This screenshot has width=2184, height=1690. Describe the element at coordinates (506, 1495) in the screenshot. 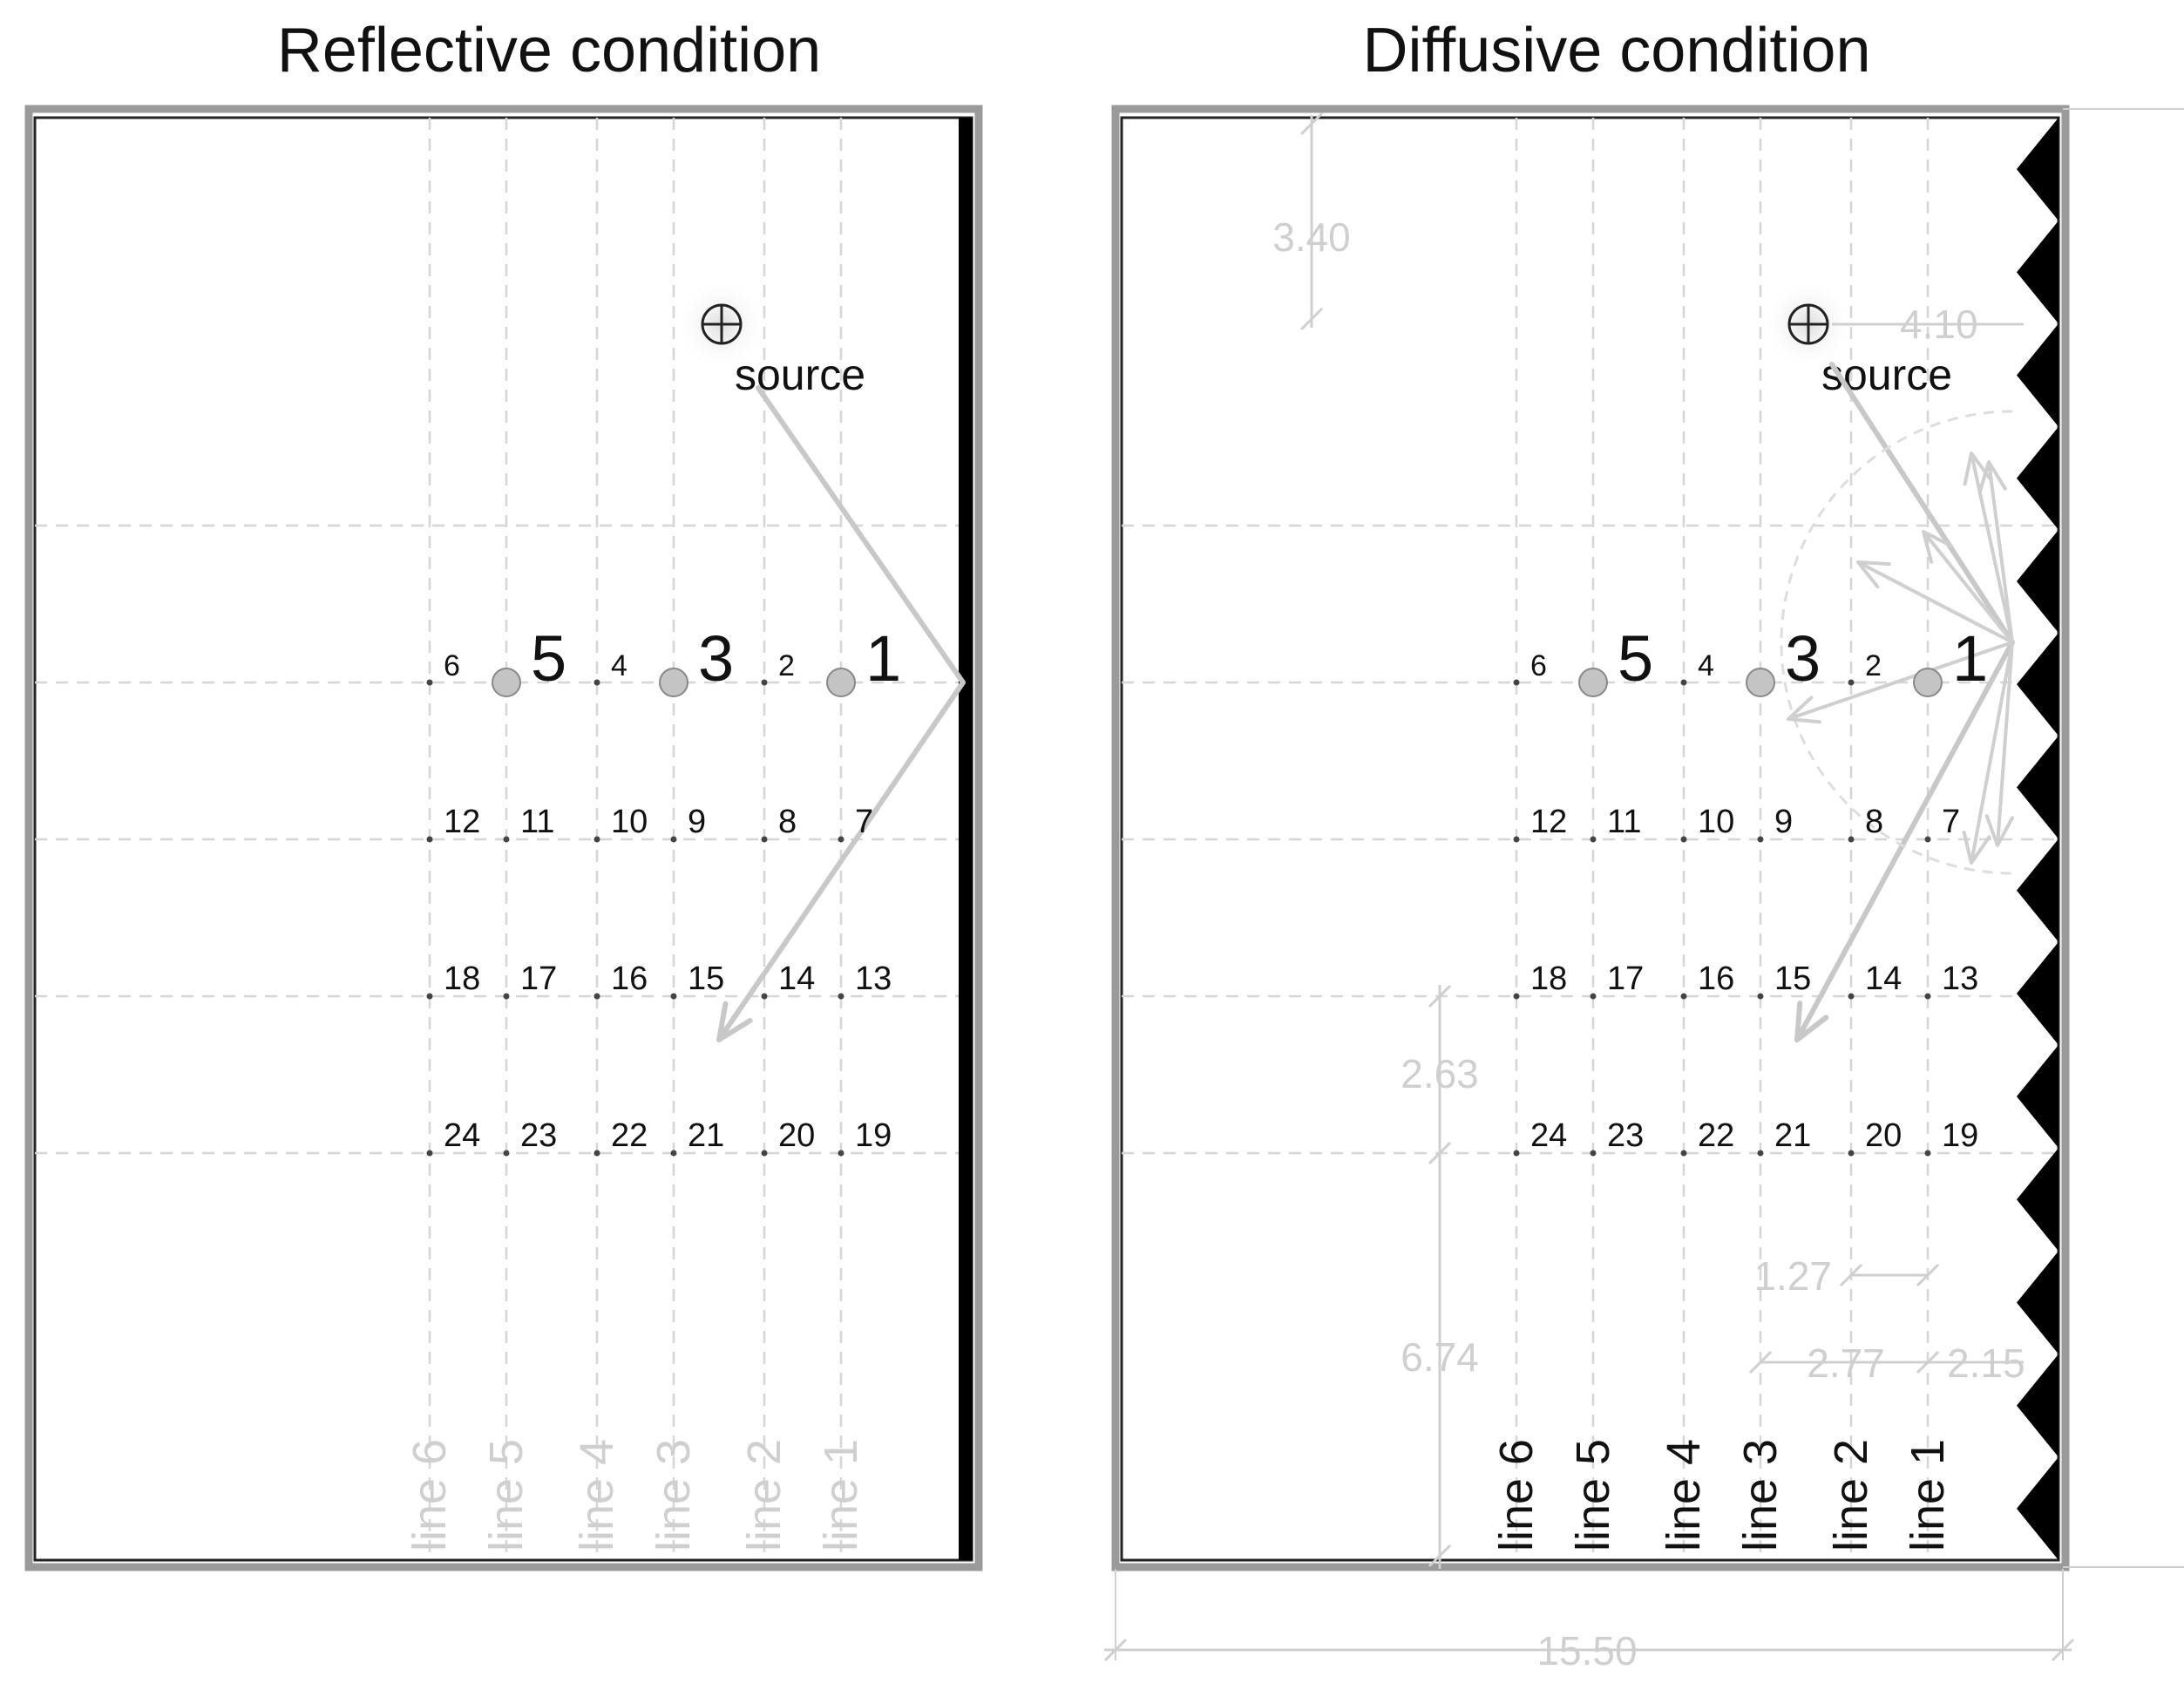

I see `line-label: line 5` at that location.